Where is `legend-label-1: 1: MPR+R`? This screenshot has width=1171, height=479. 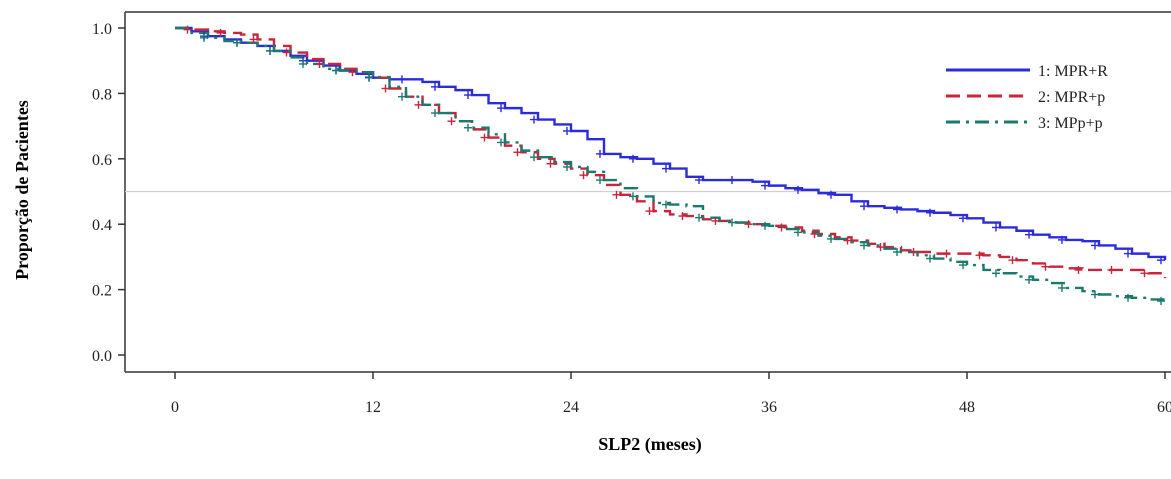 legend-label-1: 1: MPR+R is located at coordinates (1073, 71).